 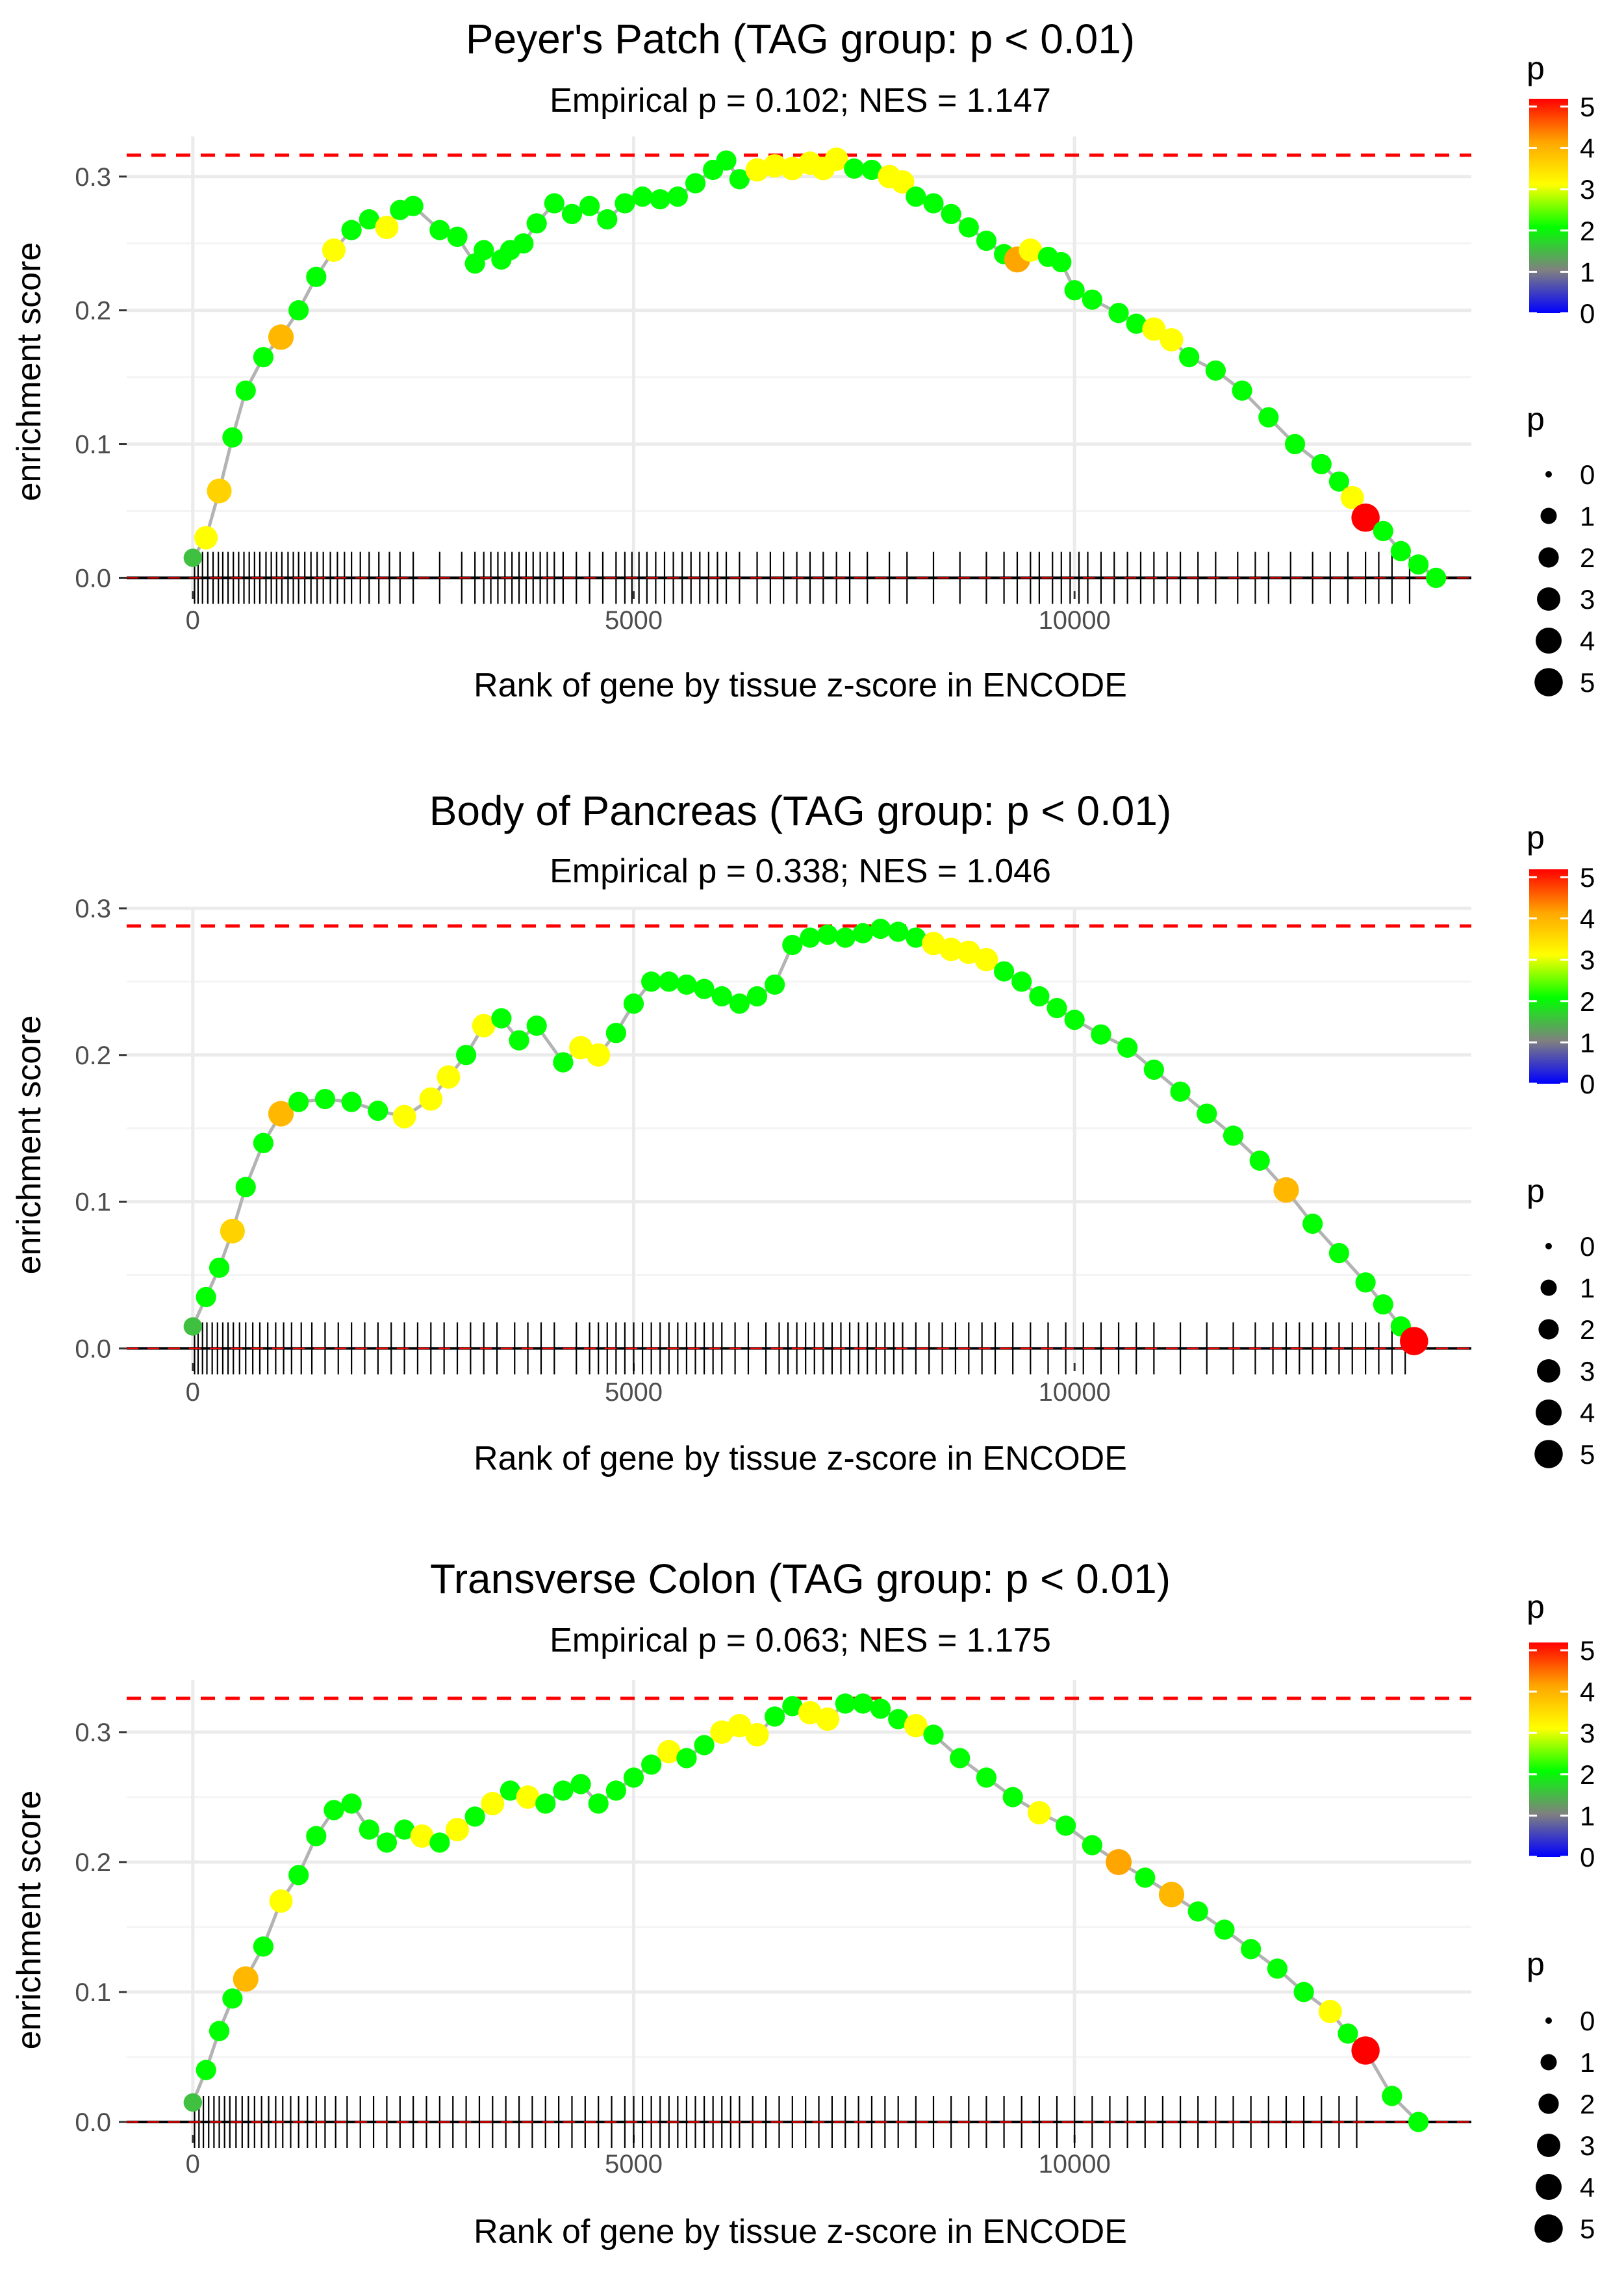 What do you see at coordinates (1587, 1650) in the screenshot?
I see `color-legend-label: 5` at bounding box center [1587, 1650].